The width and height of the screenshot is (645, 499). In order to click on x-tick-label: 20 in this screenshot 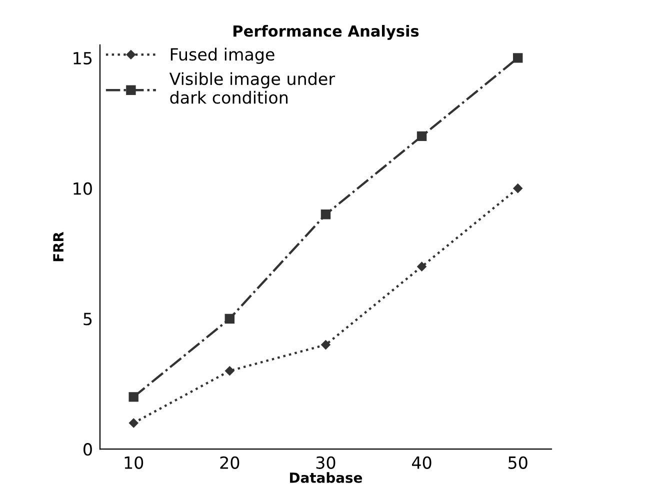, I will do `click(230, 462)`.